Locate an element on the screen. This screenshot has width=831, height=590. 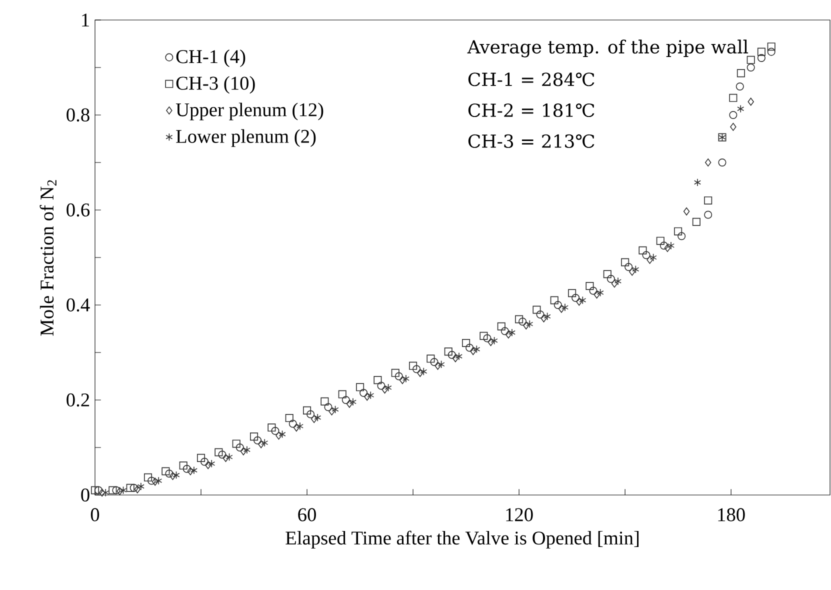
y-tick-label: 0.2 is located at coordinates (78, 400).